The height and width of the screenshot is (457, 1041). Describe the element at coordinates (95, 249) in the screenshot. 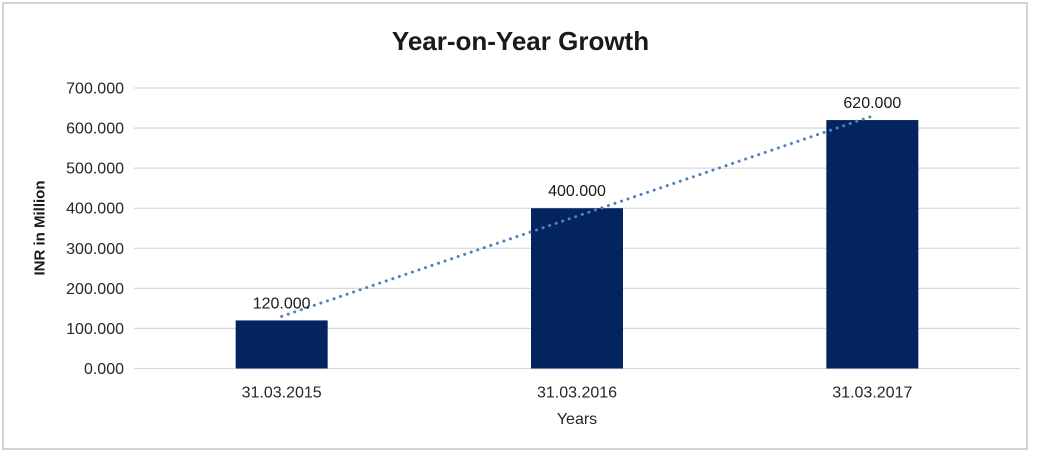

I see `y-tick-label: 300.000` at that location.